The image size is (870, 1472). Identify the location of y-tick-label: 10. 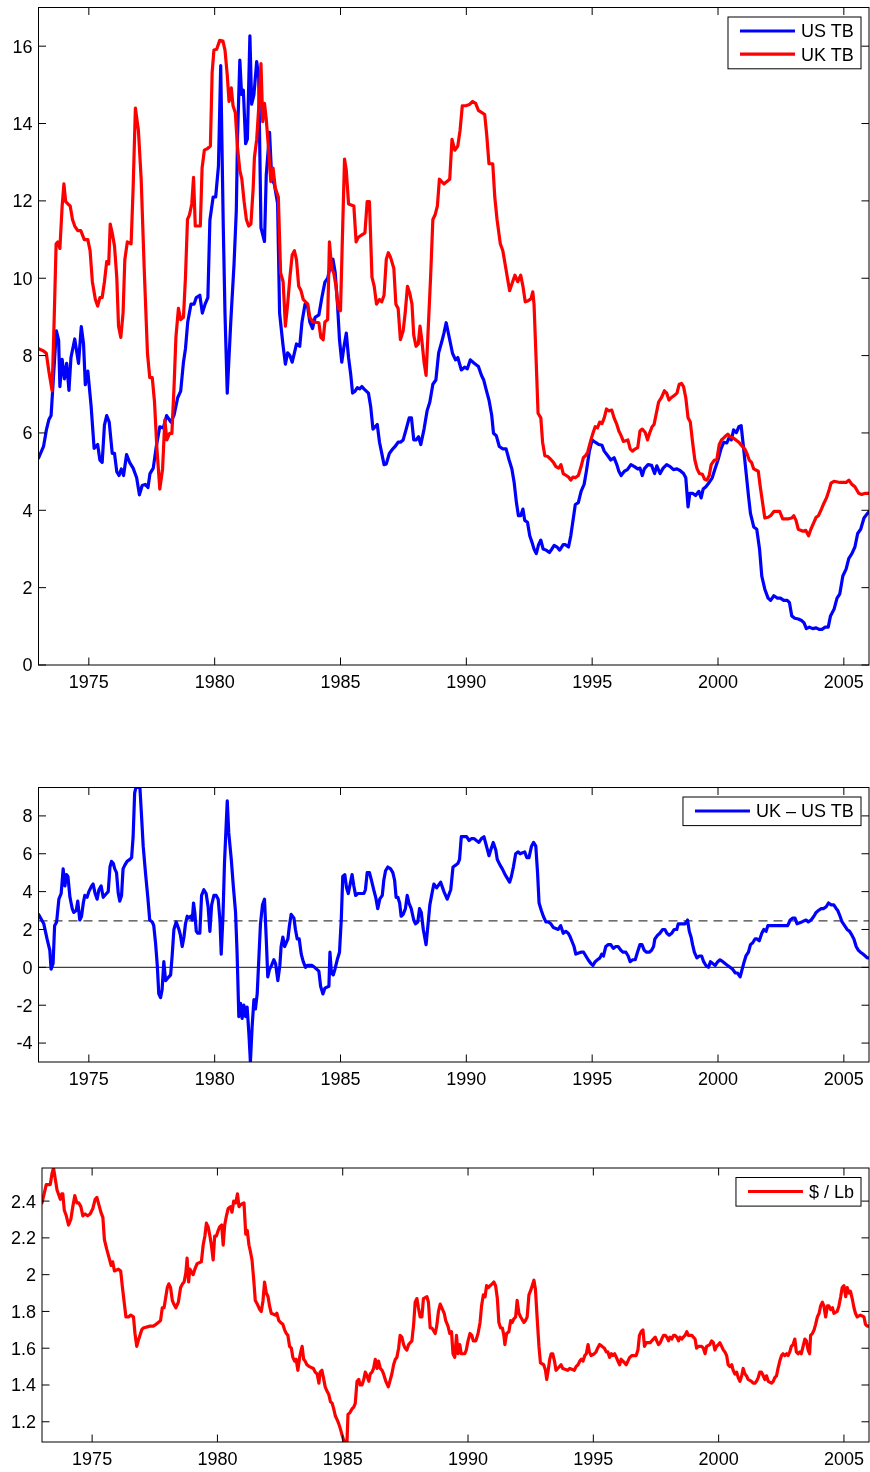
(22, 278).